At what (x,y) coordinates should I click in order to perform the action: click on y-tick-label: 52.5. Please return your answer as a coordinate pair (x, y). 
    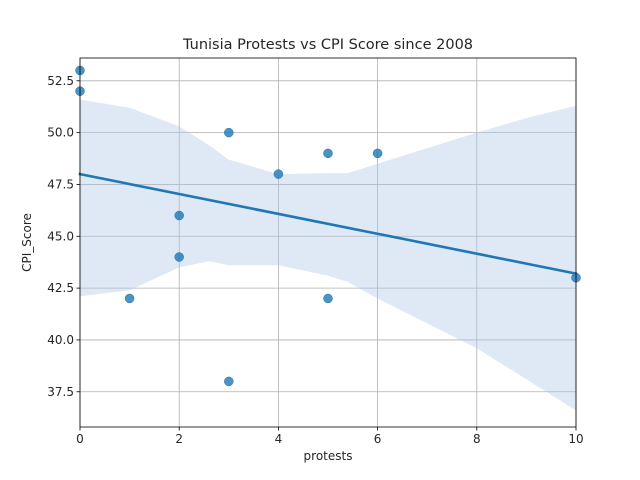
    Looking at the image, I should click on (60, 81).